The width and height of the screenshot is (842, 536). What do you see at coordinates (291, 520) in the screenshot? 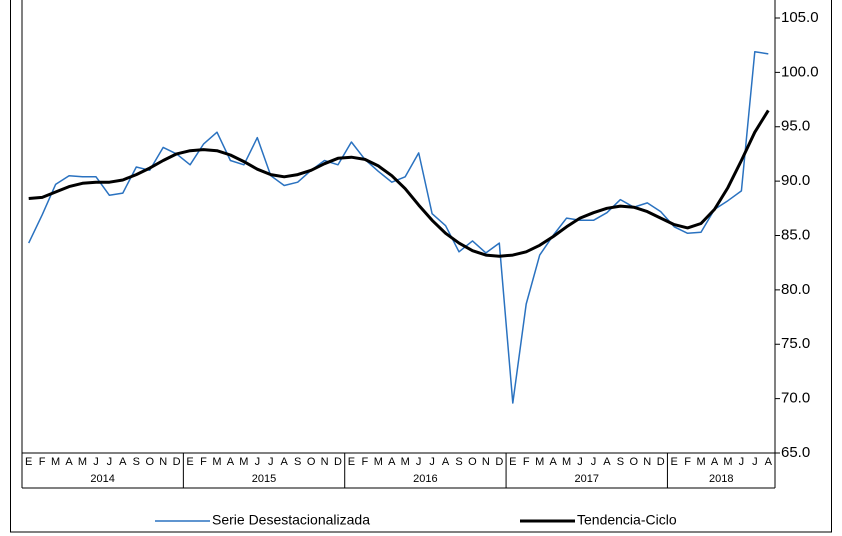
I see `legend-label: Serie Desestacionalizada` at bounding box center [291, 520].